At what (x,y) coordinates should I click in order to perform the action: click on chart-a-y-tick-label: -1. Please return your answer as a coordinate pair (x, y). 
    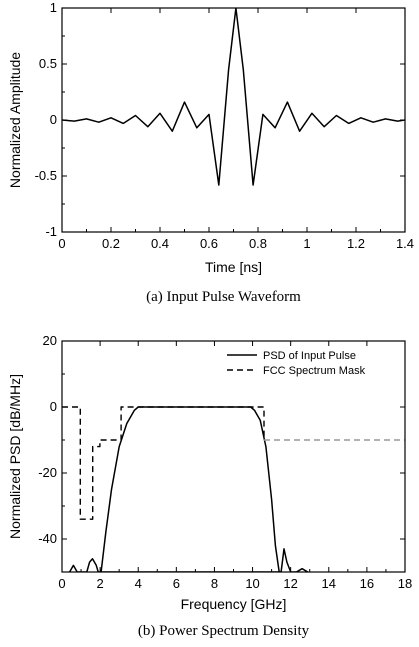
    Looking at the image, I should click on (51, 231).